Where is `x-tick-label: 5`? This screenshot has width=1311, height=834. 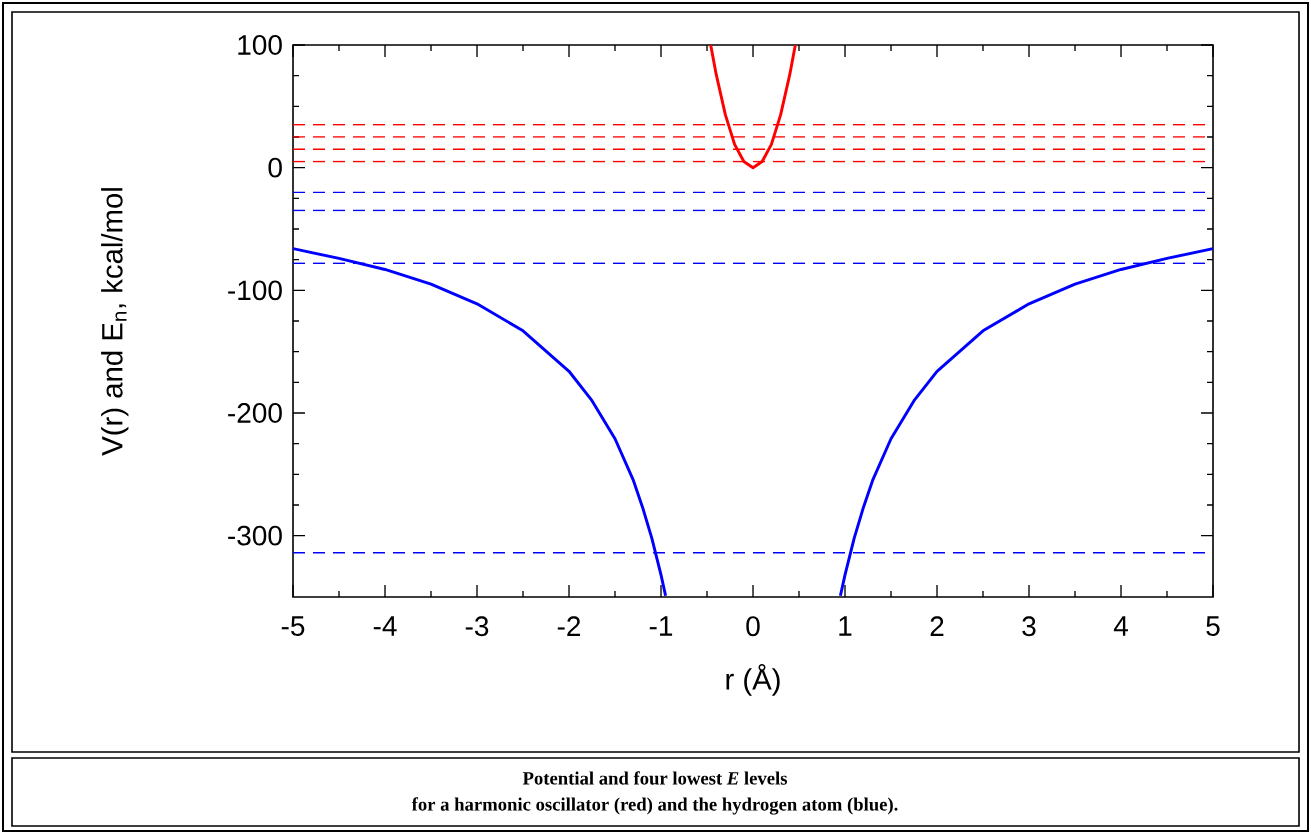
x-tick-label: 5 is located at coordinates (1213, 626).